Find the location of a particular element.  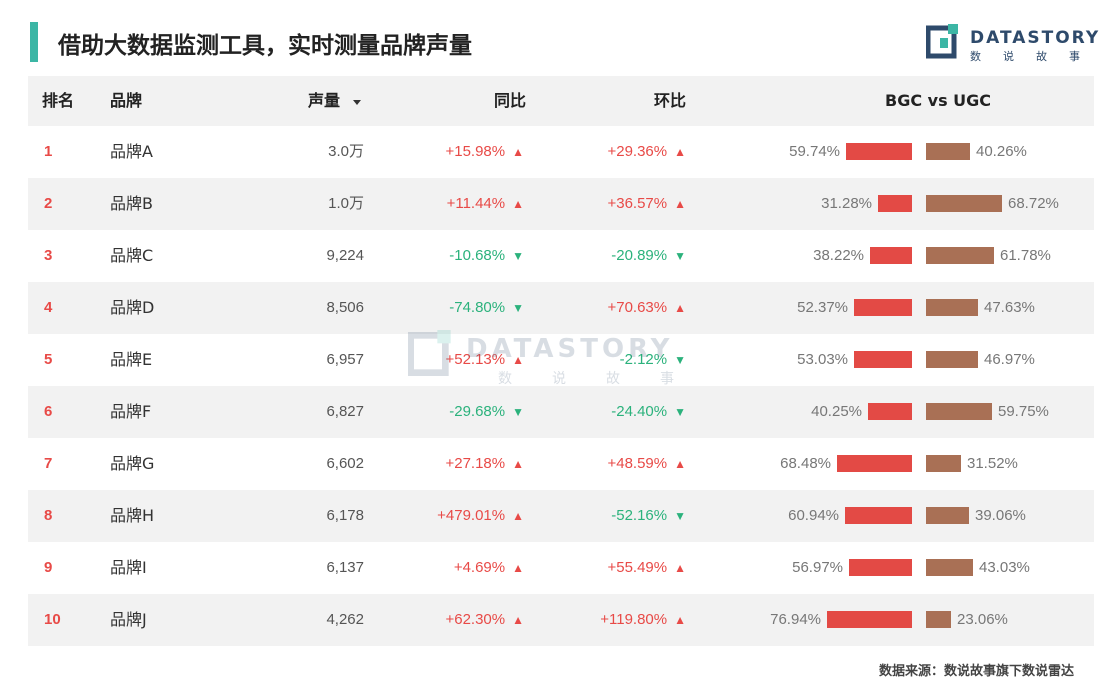

yoy-value: -10.68% is located at coordinates (477, 255).